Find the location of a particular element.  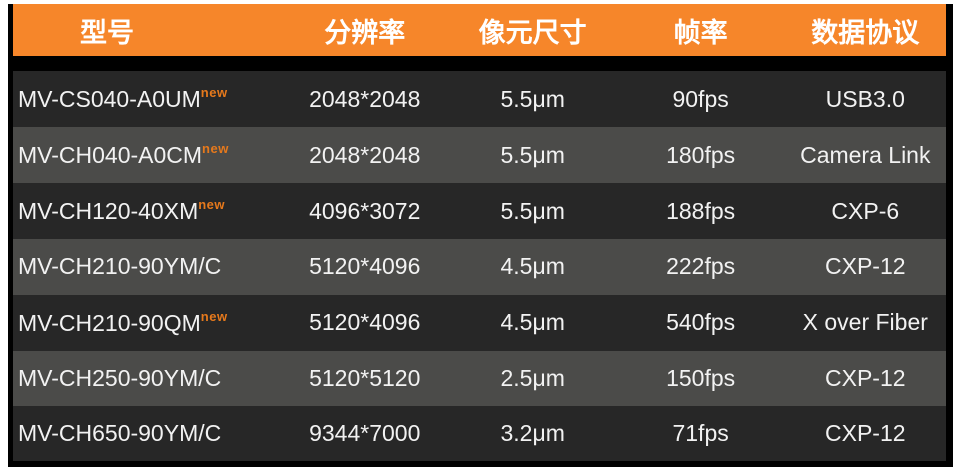

model-text: MV-CH210-90YM/C is located at coordinates (120, 266).